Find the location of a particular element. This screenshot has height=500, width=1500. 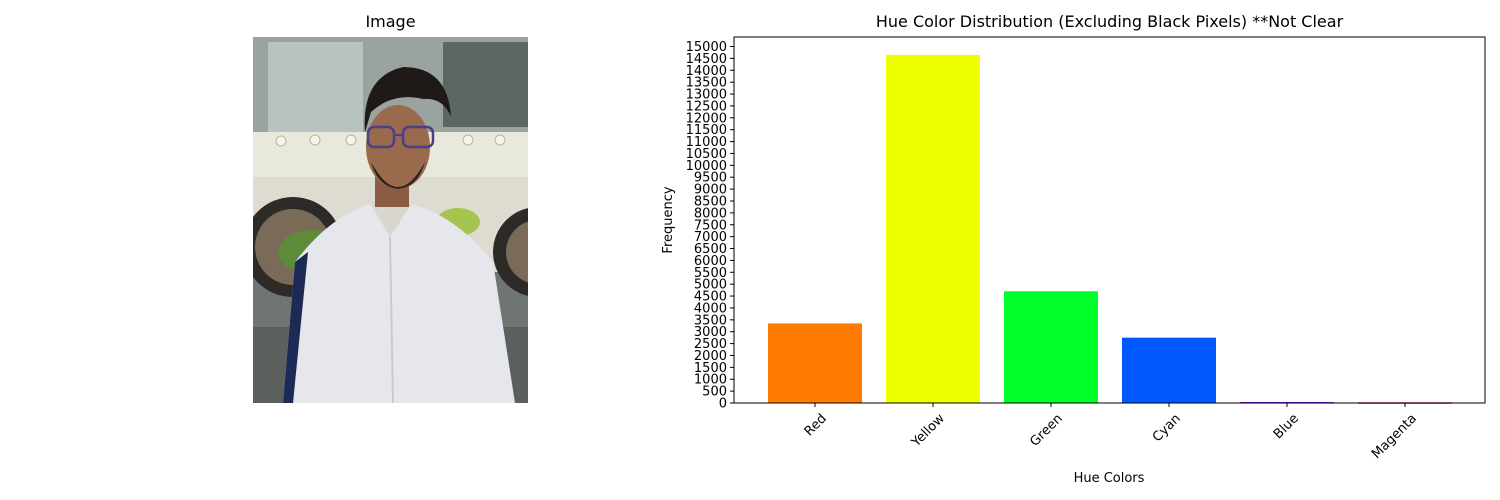

x-axis-ticks: Red Yellow Green Cyan Blue Magenta is located at coordinates (1111, 432).